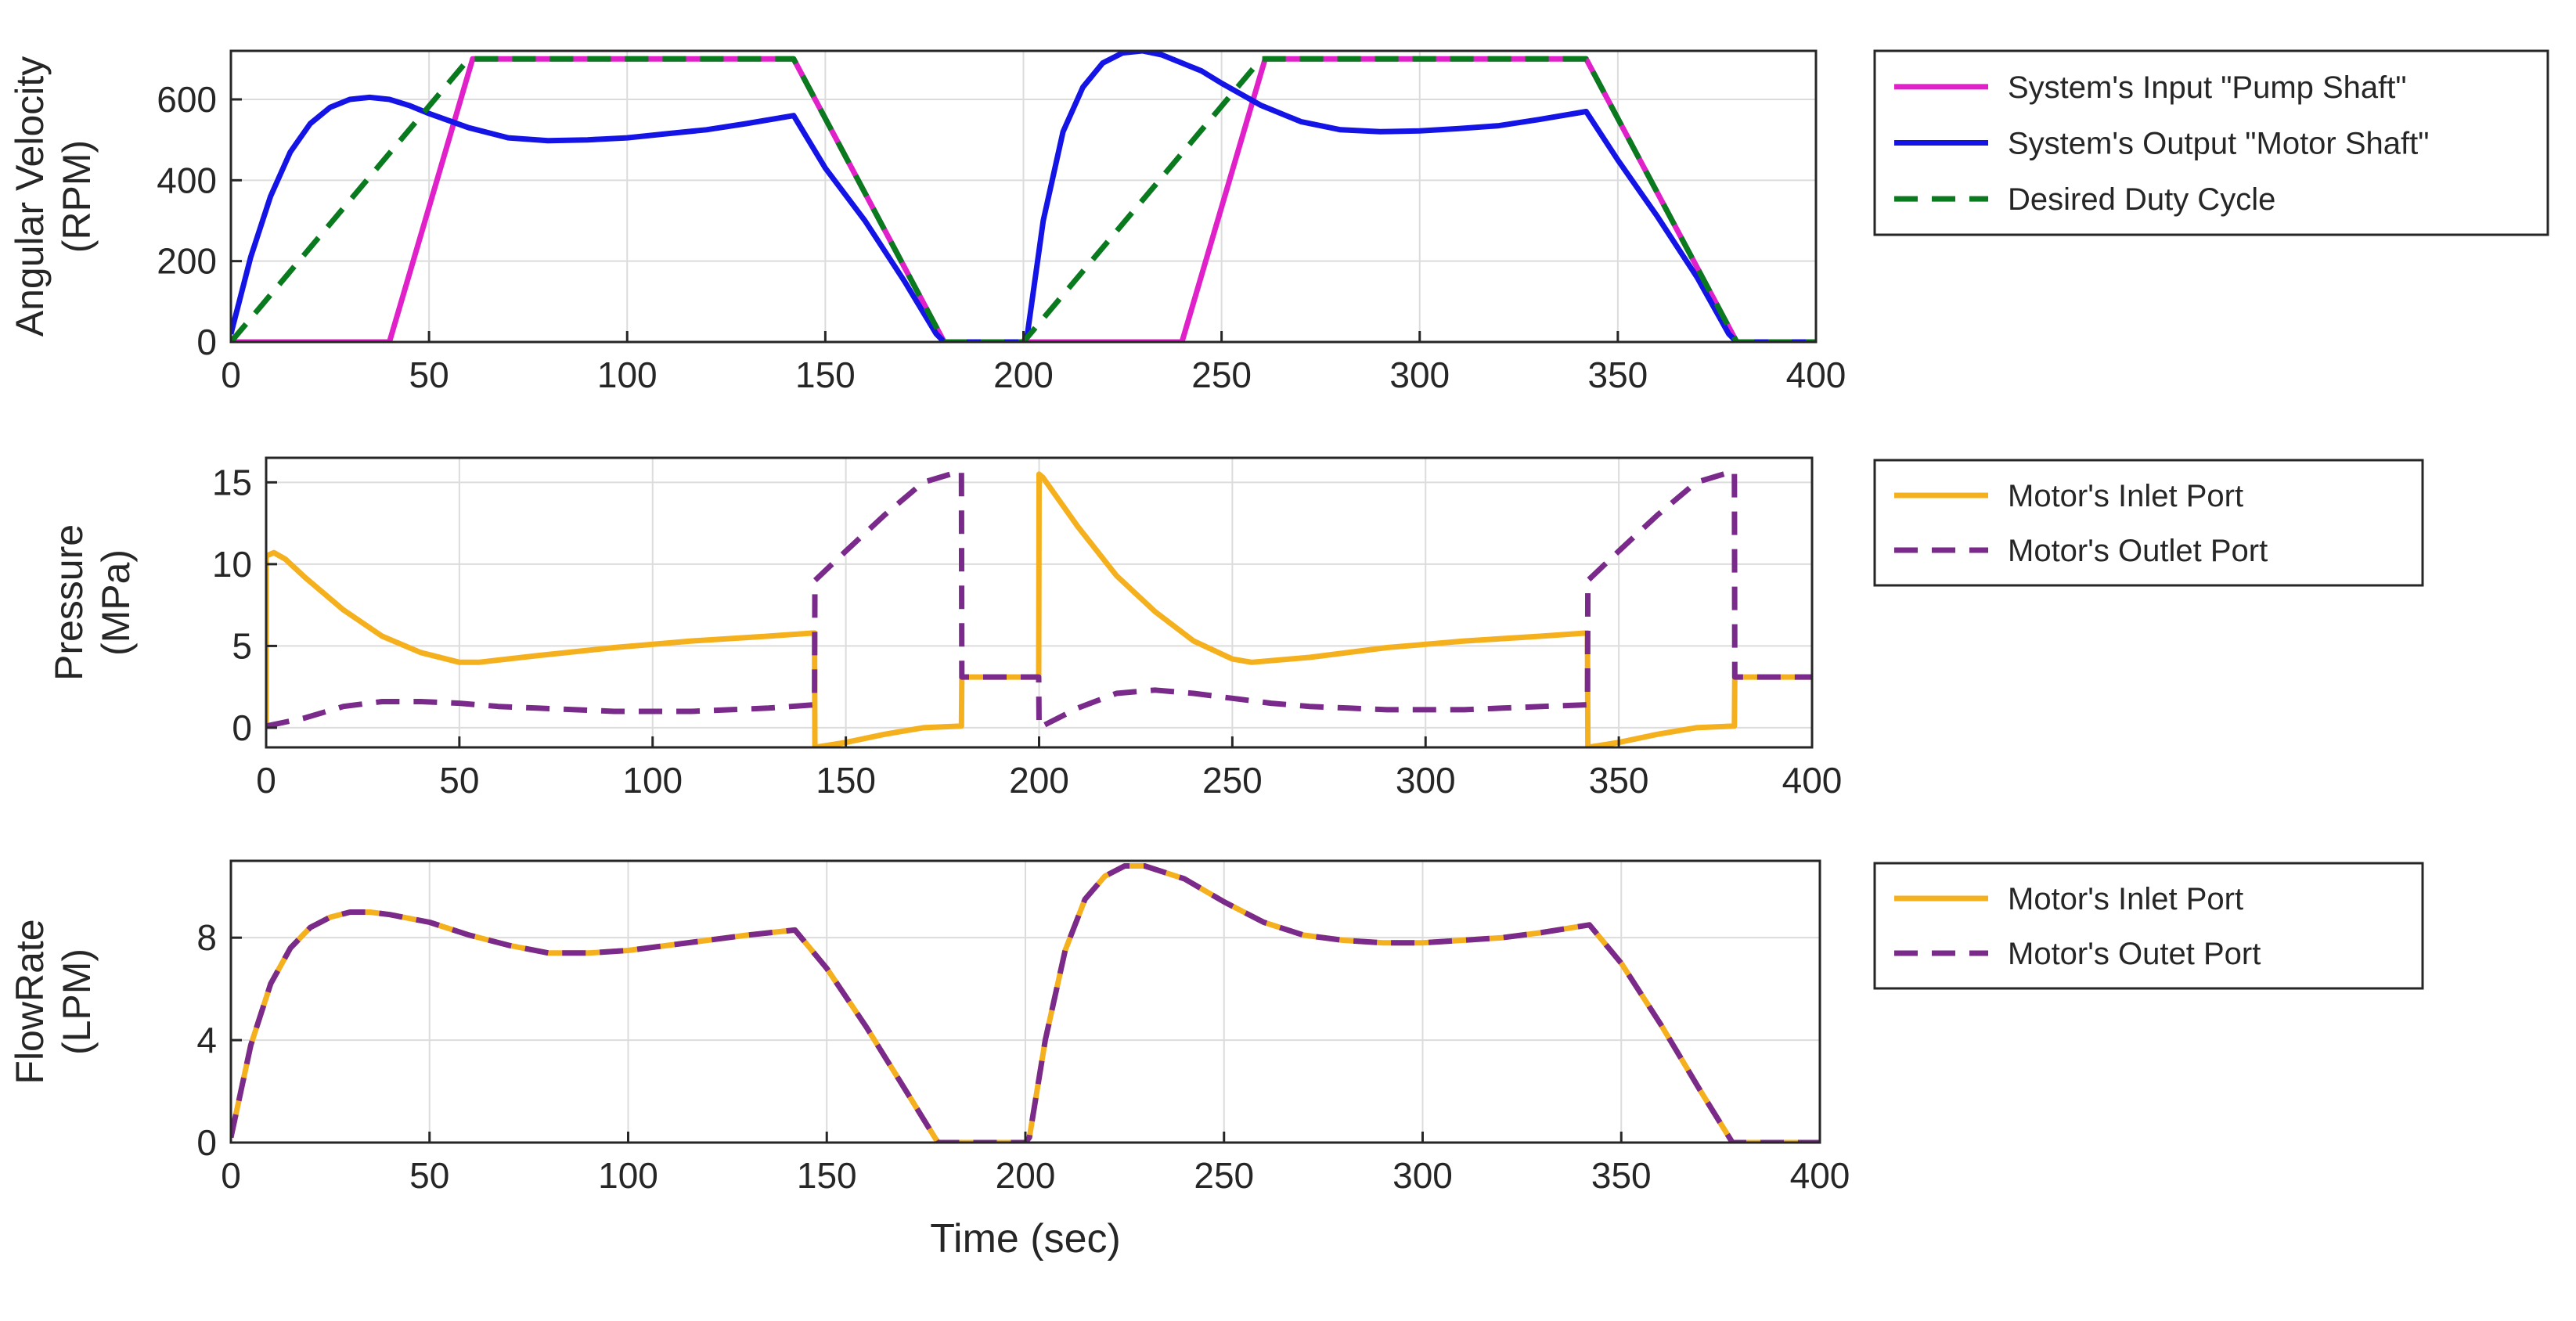 The height and width of the screenshot is (1321, 2576). I want to click on y-axis-label-line1: FlowRate, so click(30, 1001).